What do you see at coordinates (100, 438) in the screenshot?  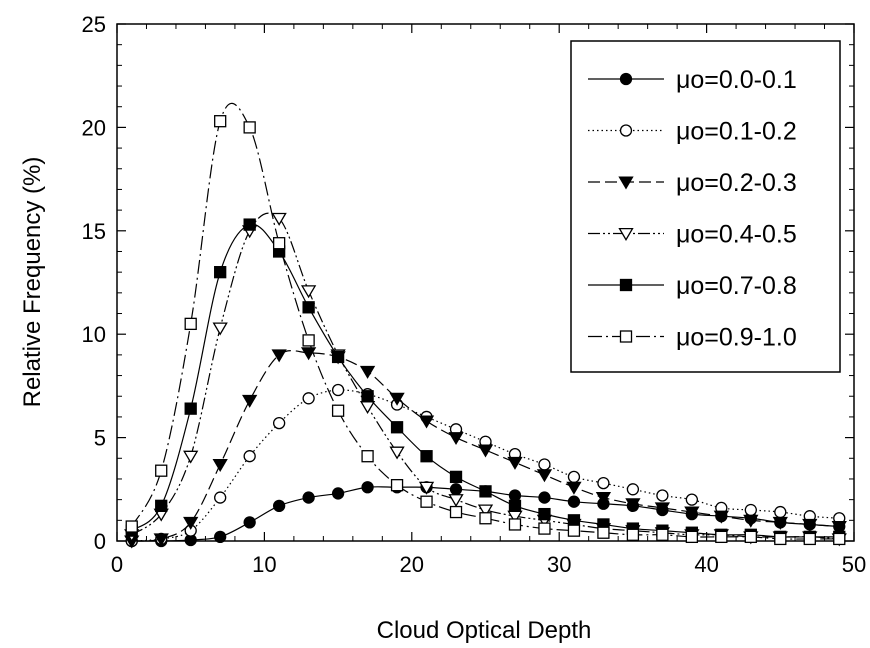 I see `y-tick-label: 5` at bounding box center [100, 438].